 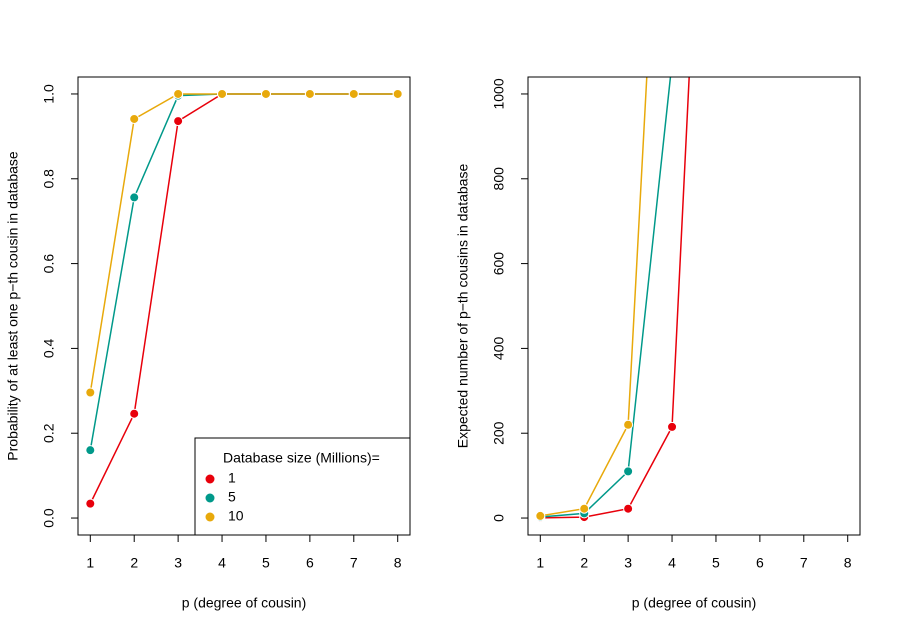 What do you see at coordinates (499, 518) in the screenshot?
I see `y-tick-label: 0` at bounding box center [499, 518].